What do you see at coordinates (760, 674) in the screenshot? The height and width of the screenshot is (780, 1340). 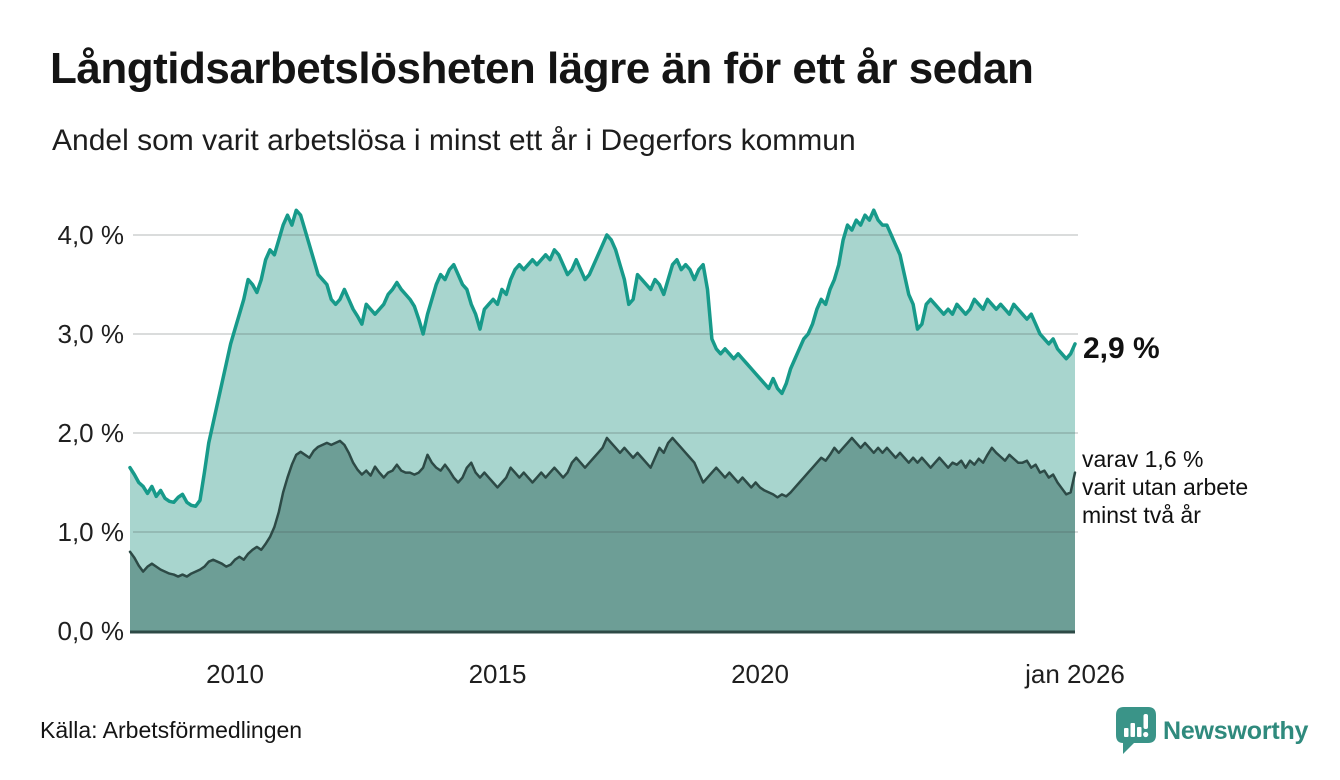 I see `x-axis-tick-label: 2020` at bounding box center [760, 674].